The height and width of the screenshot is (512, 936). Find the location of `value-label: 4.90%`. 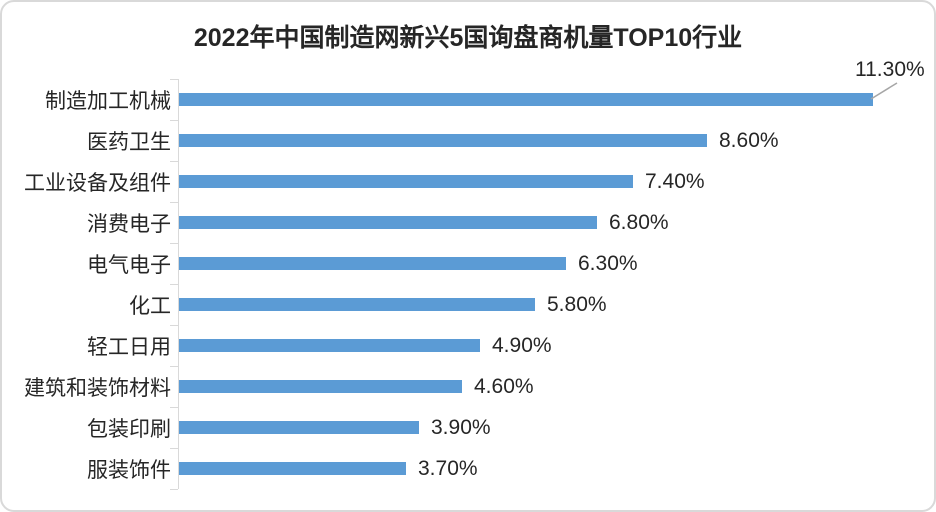

value-label: 4.90% is located at coordinates (522, 345).